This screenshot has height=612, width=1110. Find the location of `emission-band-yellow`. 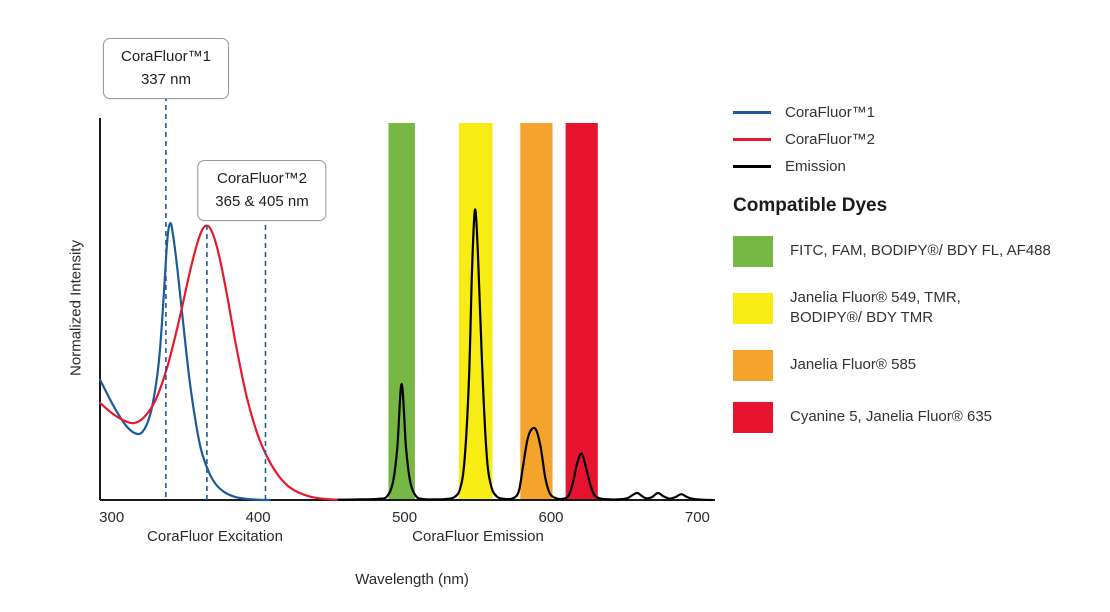

emission-band-yellow is located at coordinates (475, 311).